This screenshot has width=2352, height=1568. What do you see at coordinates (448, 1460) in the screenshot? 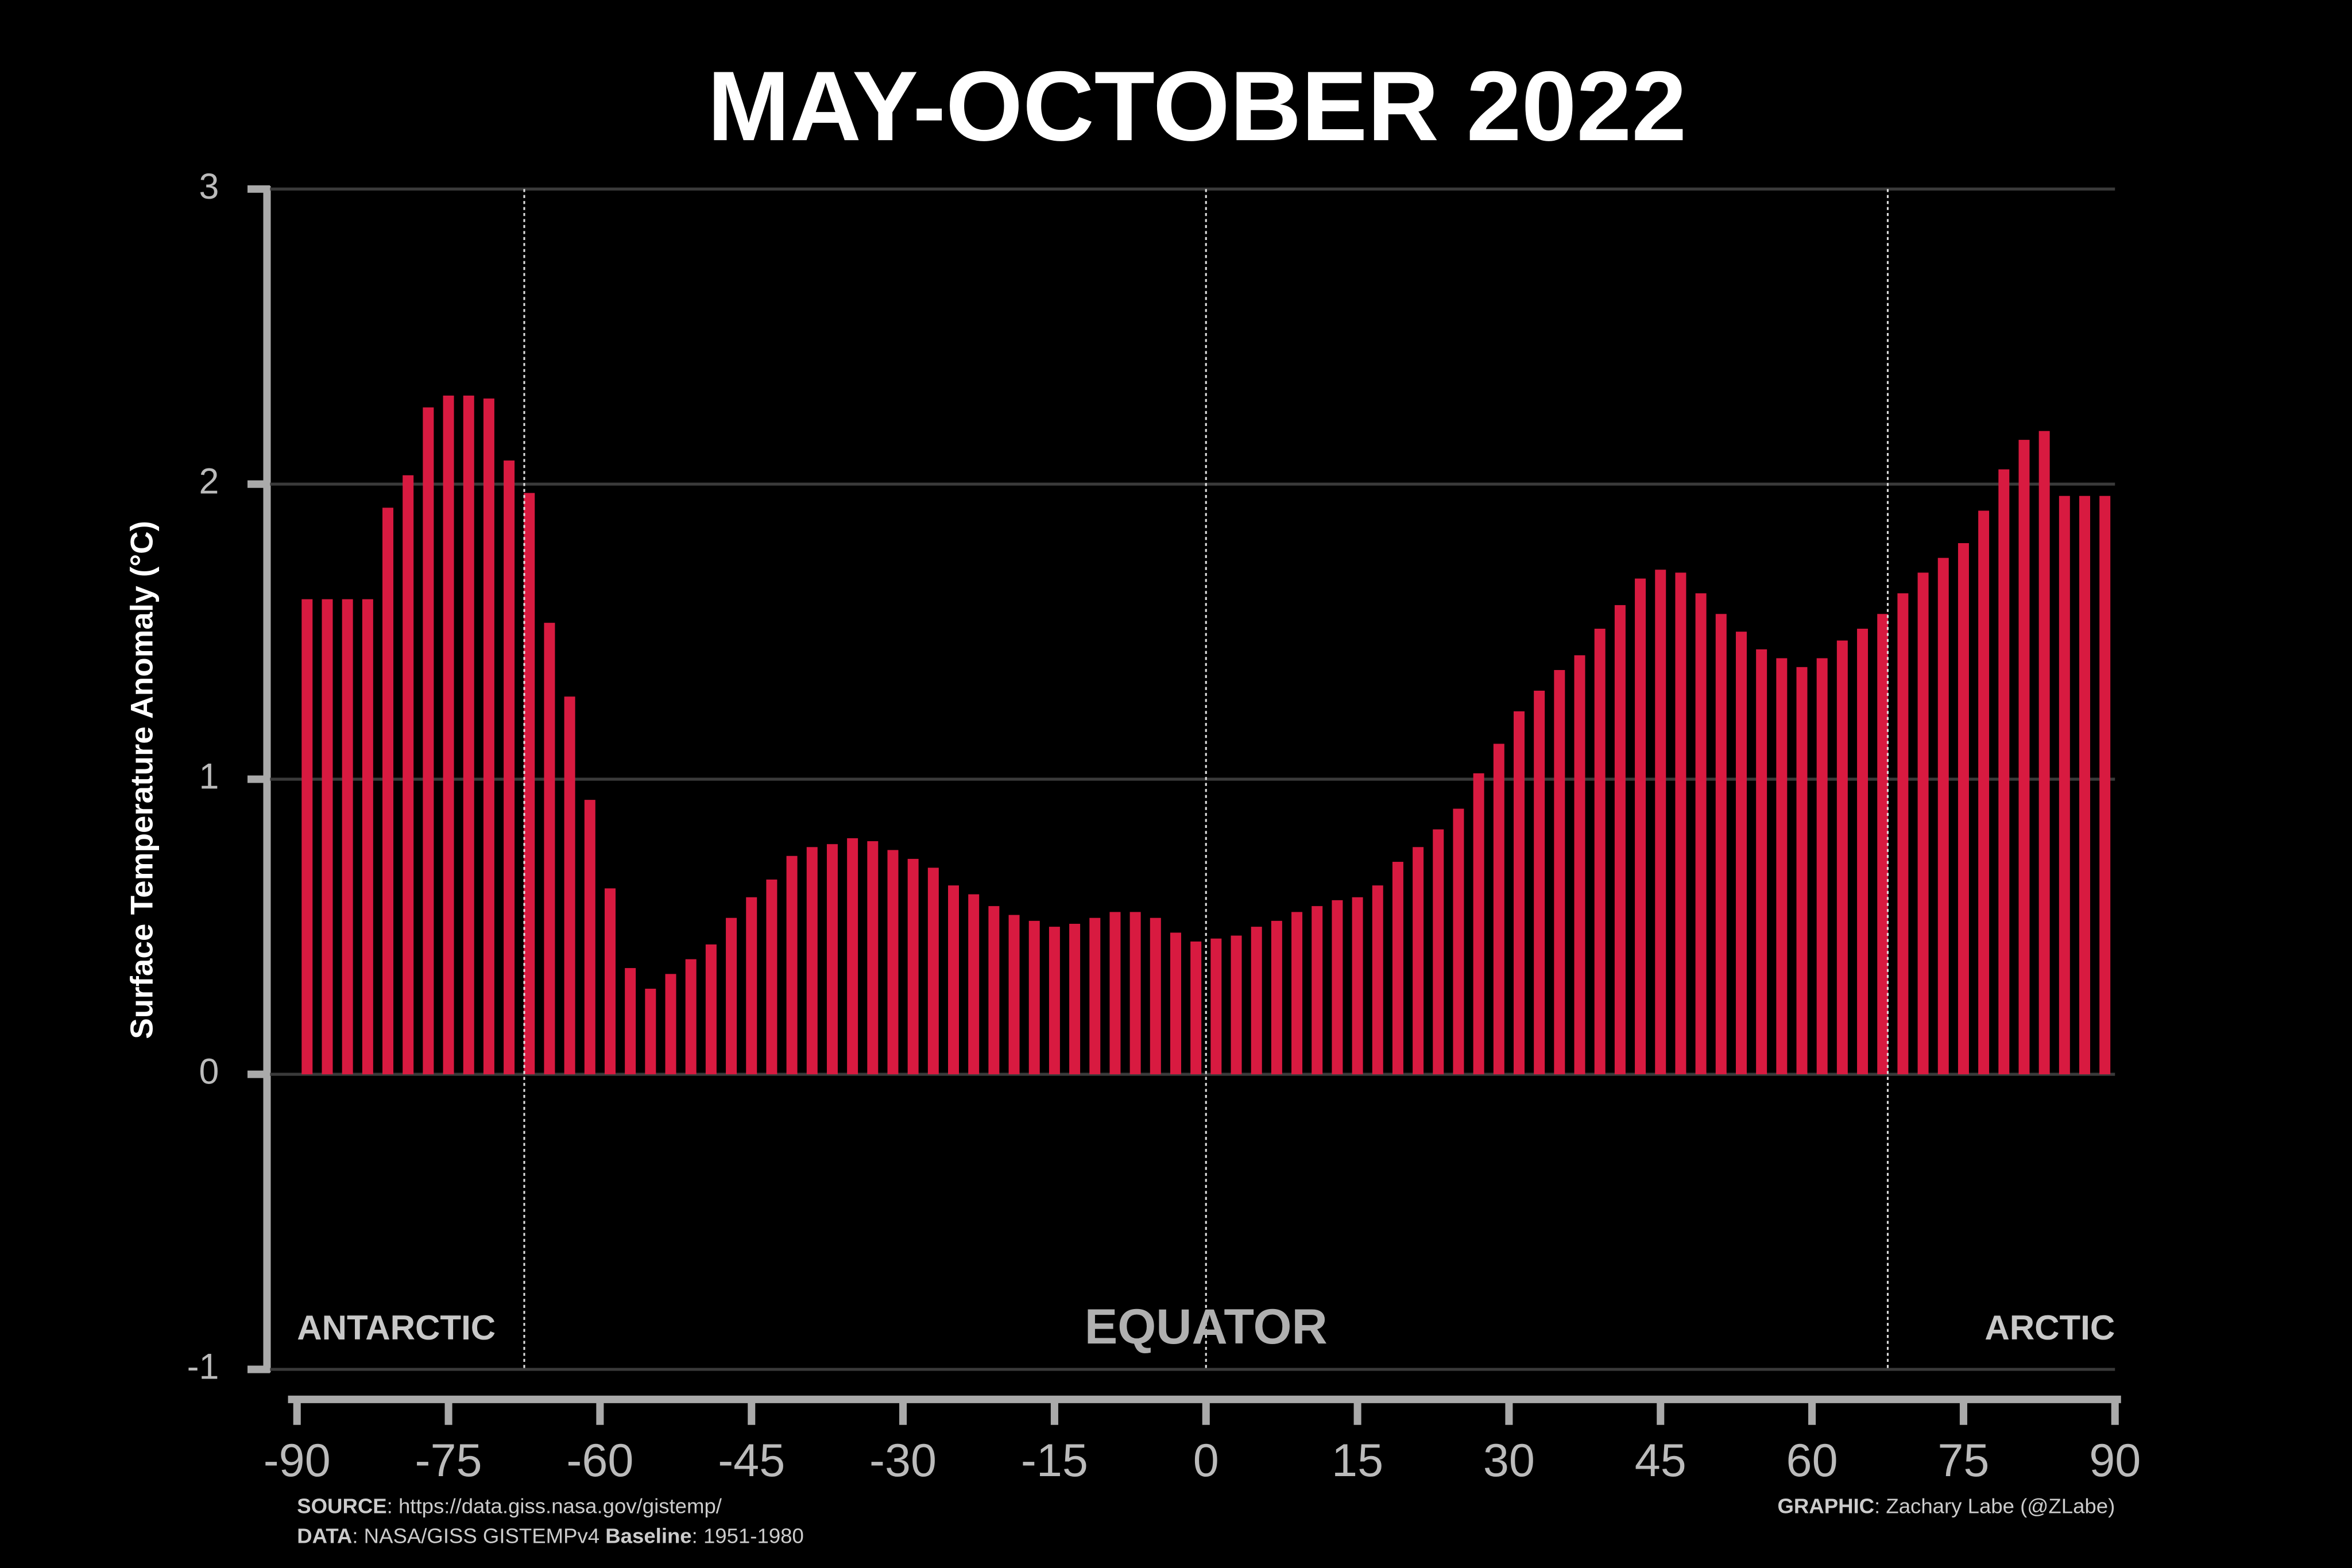
I see `x-tick-label: -75` at bounding box center [448, 1460].